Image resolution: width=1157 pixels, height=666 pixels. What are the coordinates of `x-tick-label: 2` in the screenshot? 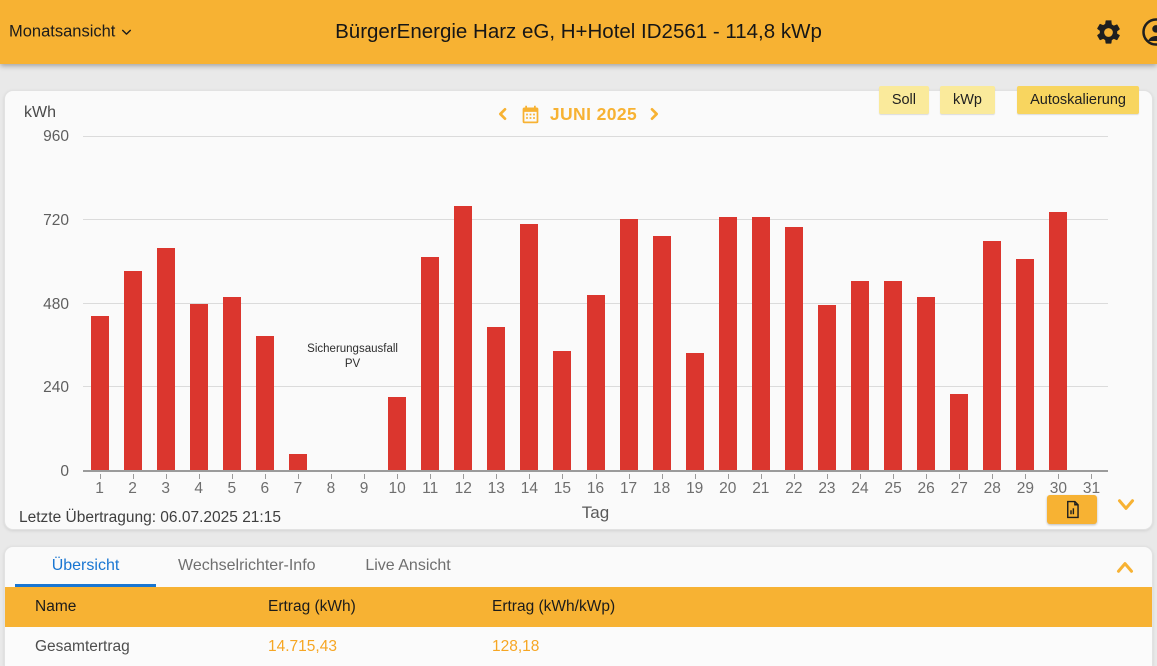 It's located at (132, 488).